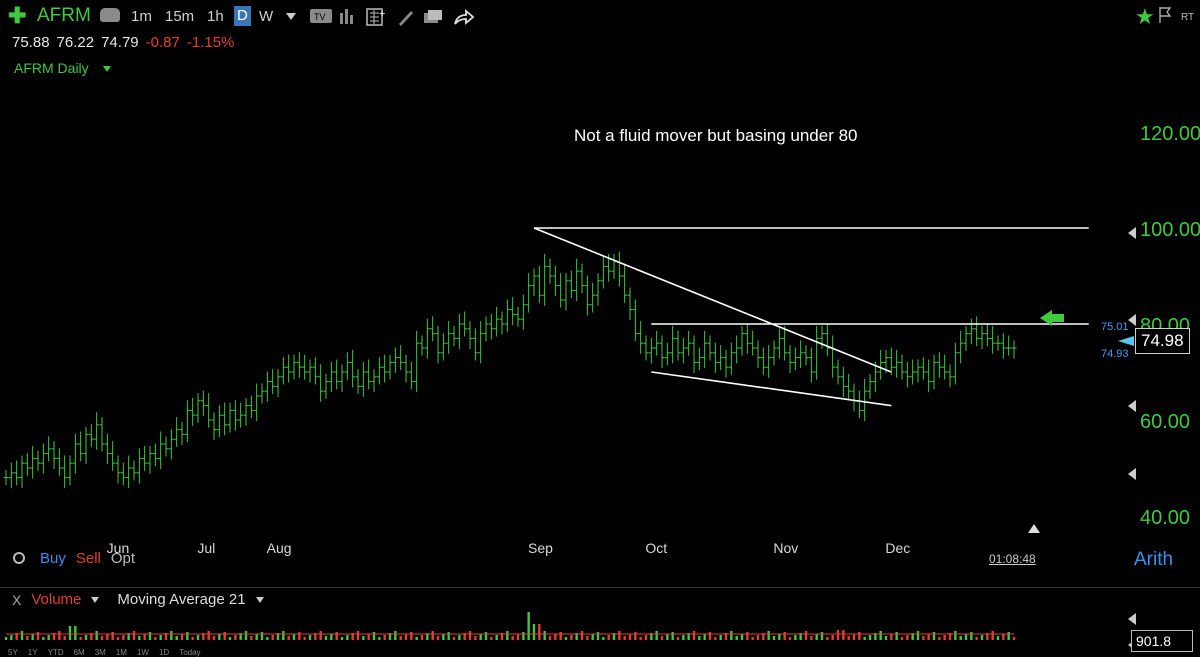 This screenshot has height=657, width=1200. I want to click on timeframe-1m: 1m, so click(141, 16).